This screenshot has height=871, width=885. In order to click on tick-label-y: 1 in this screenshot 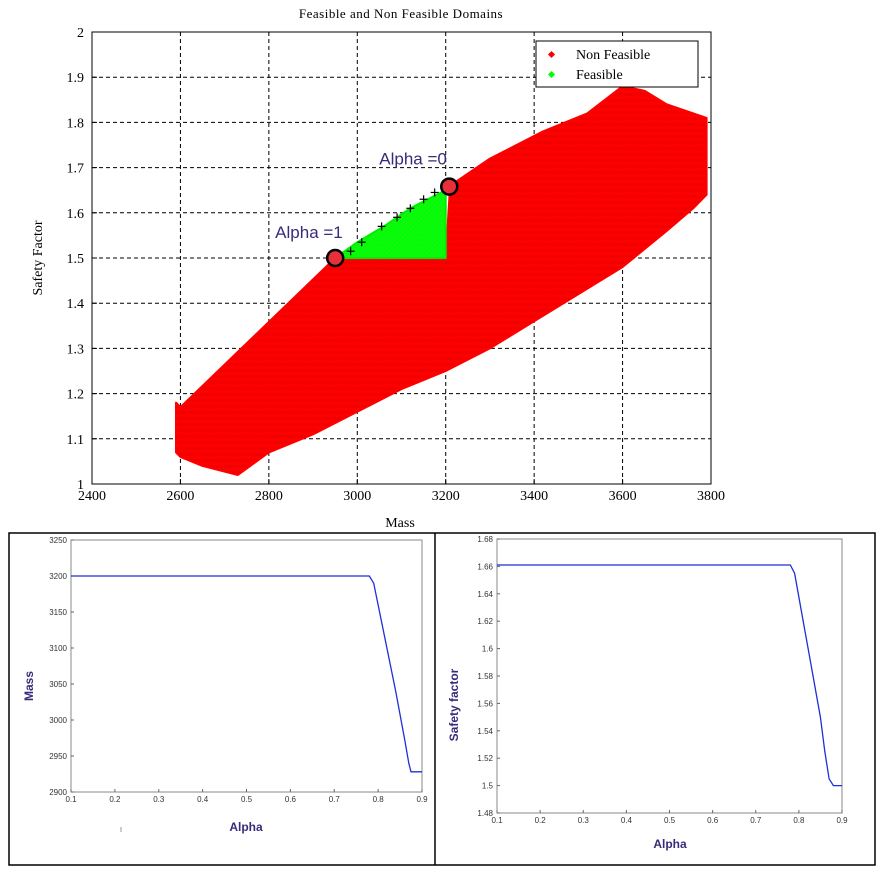, I will do `click(80, 485)`.